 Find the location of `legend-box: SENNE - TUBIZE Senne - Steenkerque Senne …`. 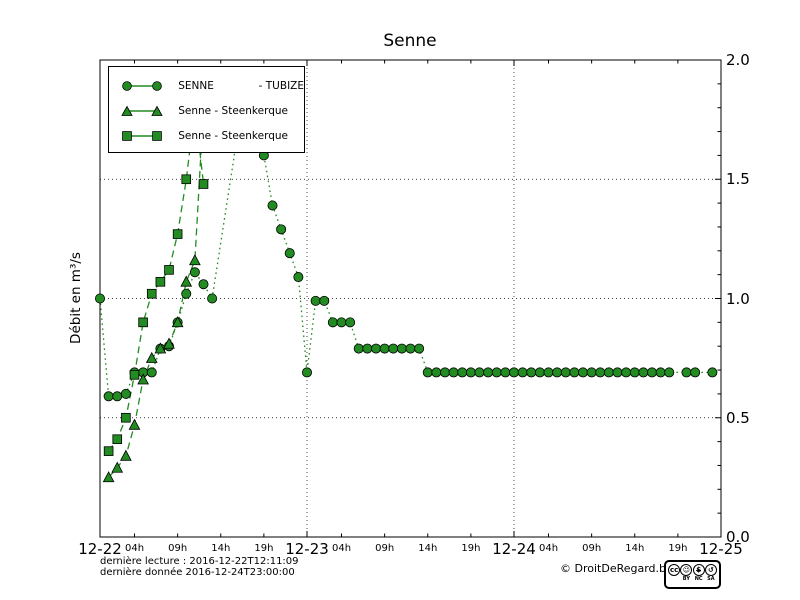

legend-box: SENNE - TUBIZE Senne - Steenkerque Senne … is located at coordinates (206, 109).